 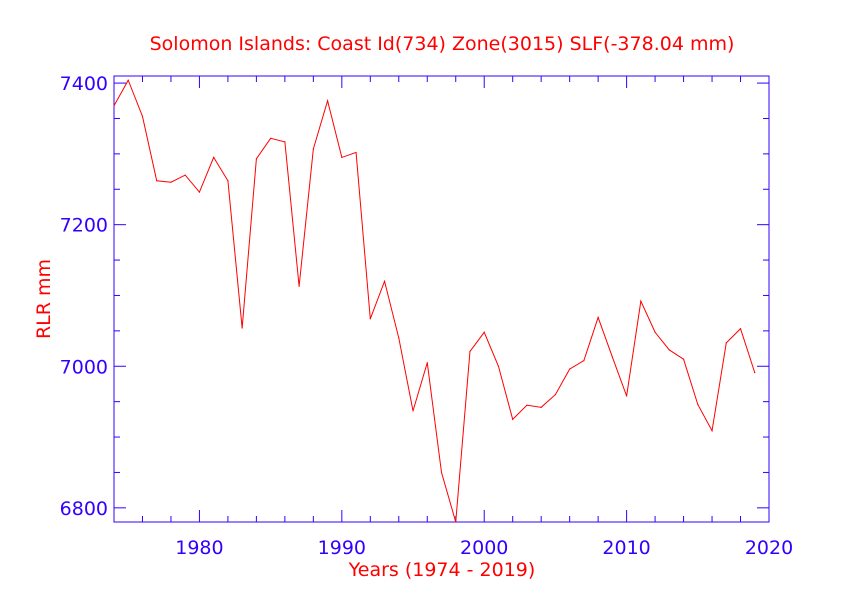 What do you see at coordinates (84, 226) in the screenshot?
I see `y-tick-label: 7200` at bounding box center [84, 226].